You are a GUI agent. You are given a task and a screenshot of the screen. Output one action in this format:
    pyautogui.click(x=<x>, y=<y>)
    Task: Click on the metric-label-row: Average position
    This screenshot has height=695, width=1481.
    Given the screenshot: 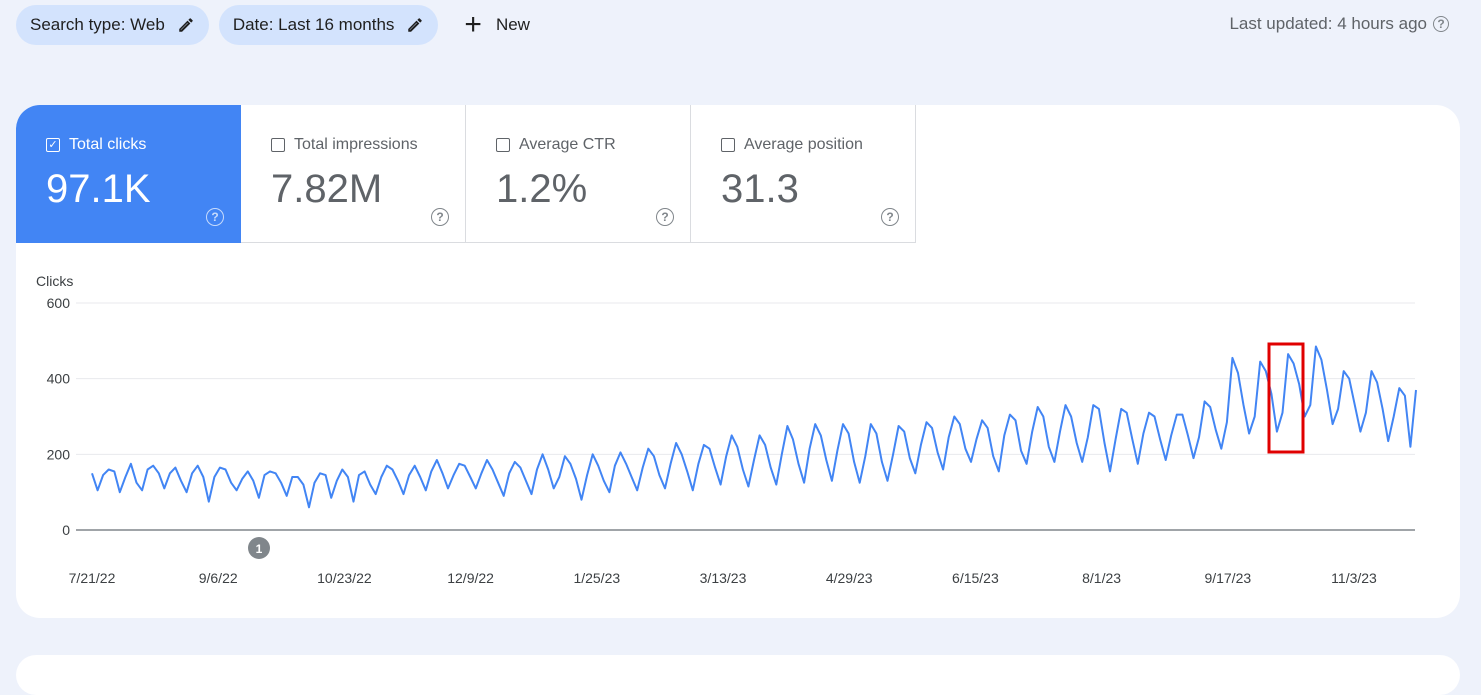 What is the action you would take?
    pyautogui.click(x=792, y=145)
    